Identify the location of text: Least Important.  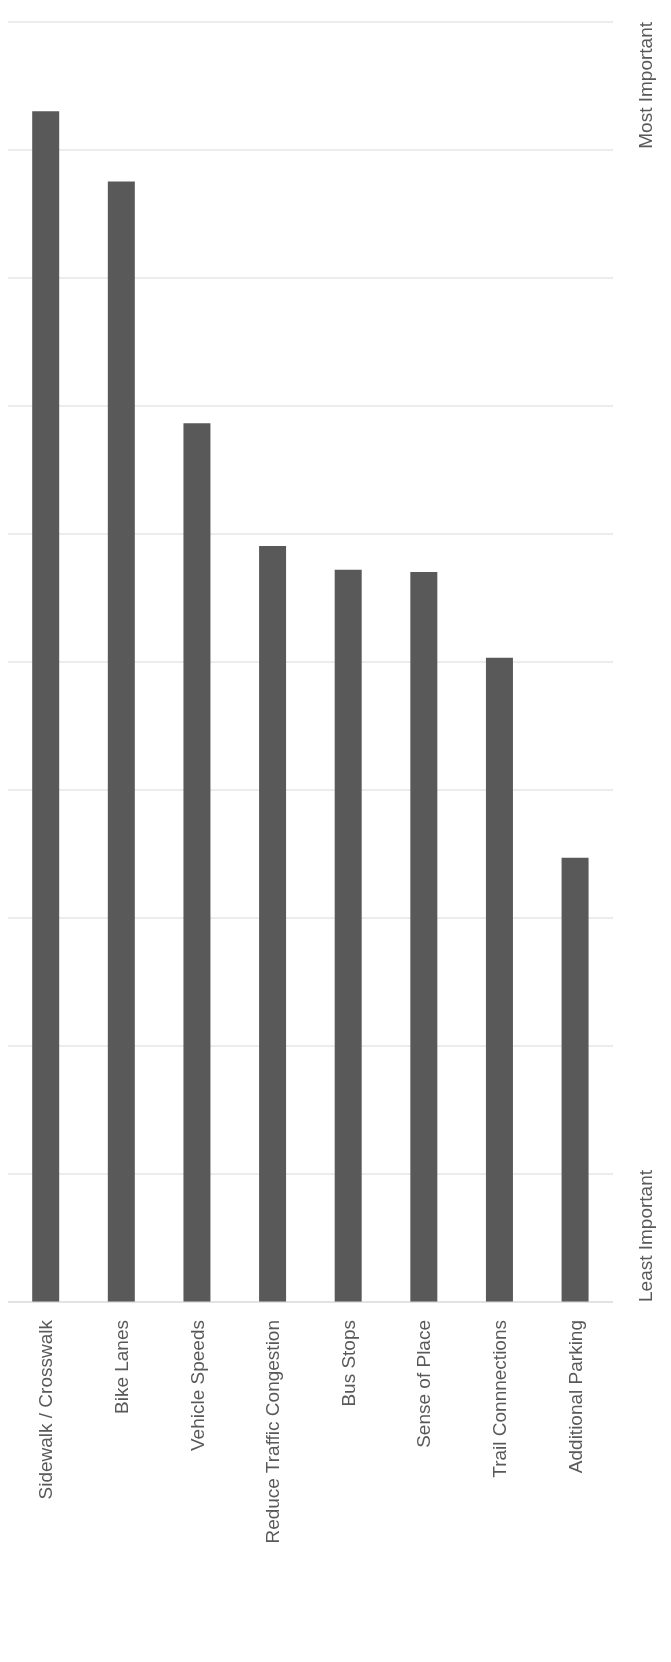
(645, 1235).